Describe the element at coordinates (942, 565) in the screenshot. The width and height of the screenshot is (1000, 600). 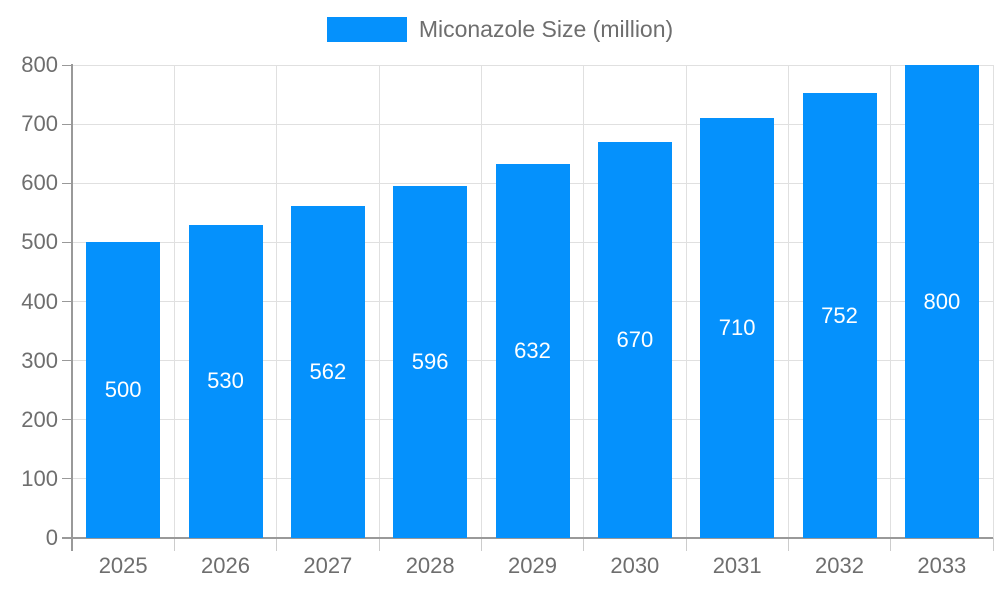
I see `x-tick-label: 2033` at that location.